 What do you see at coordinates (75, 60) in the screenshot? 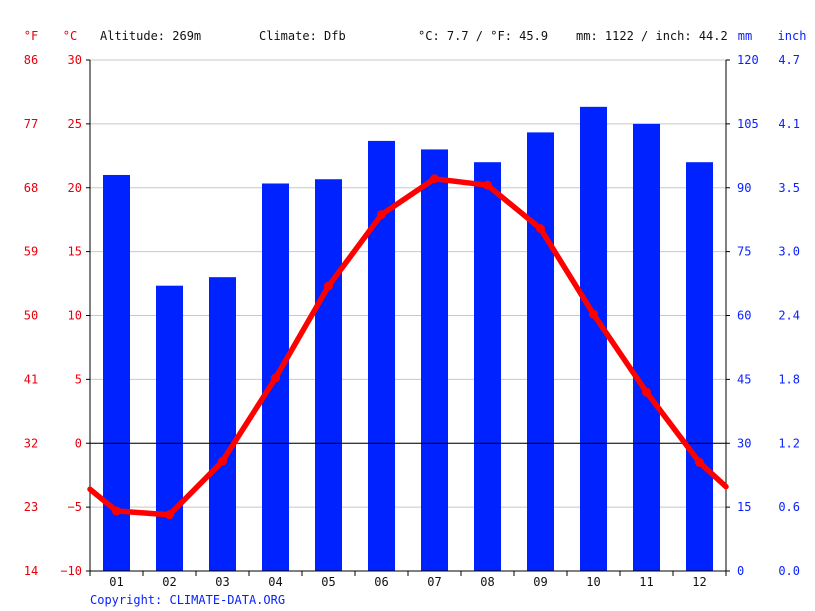
I see `celsius-tick-label: 30` at bounding box center [75, 60].